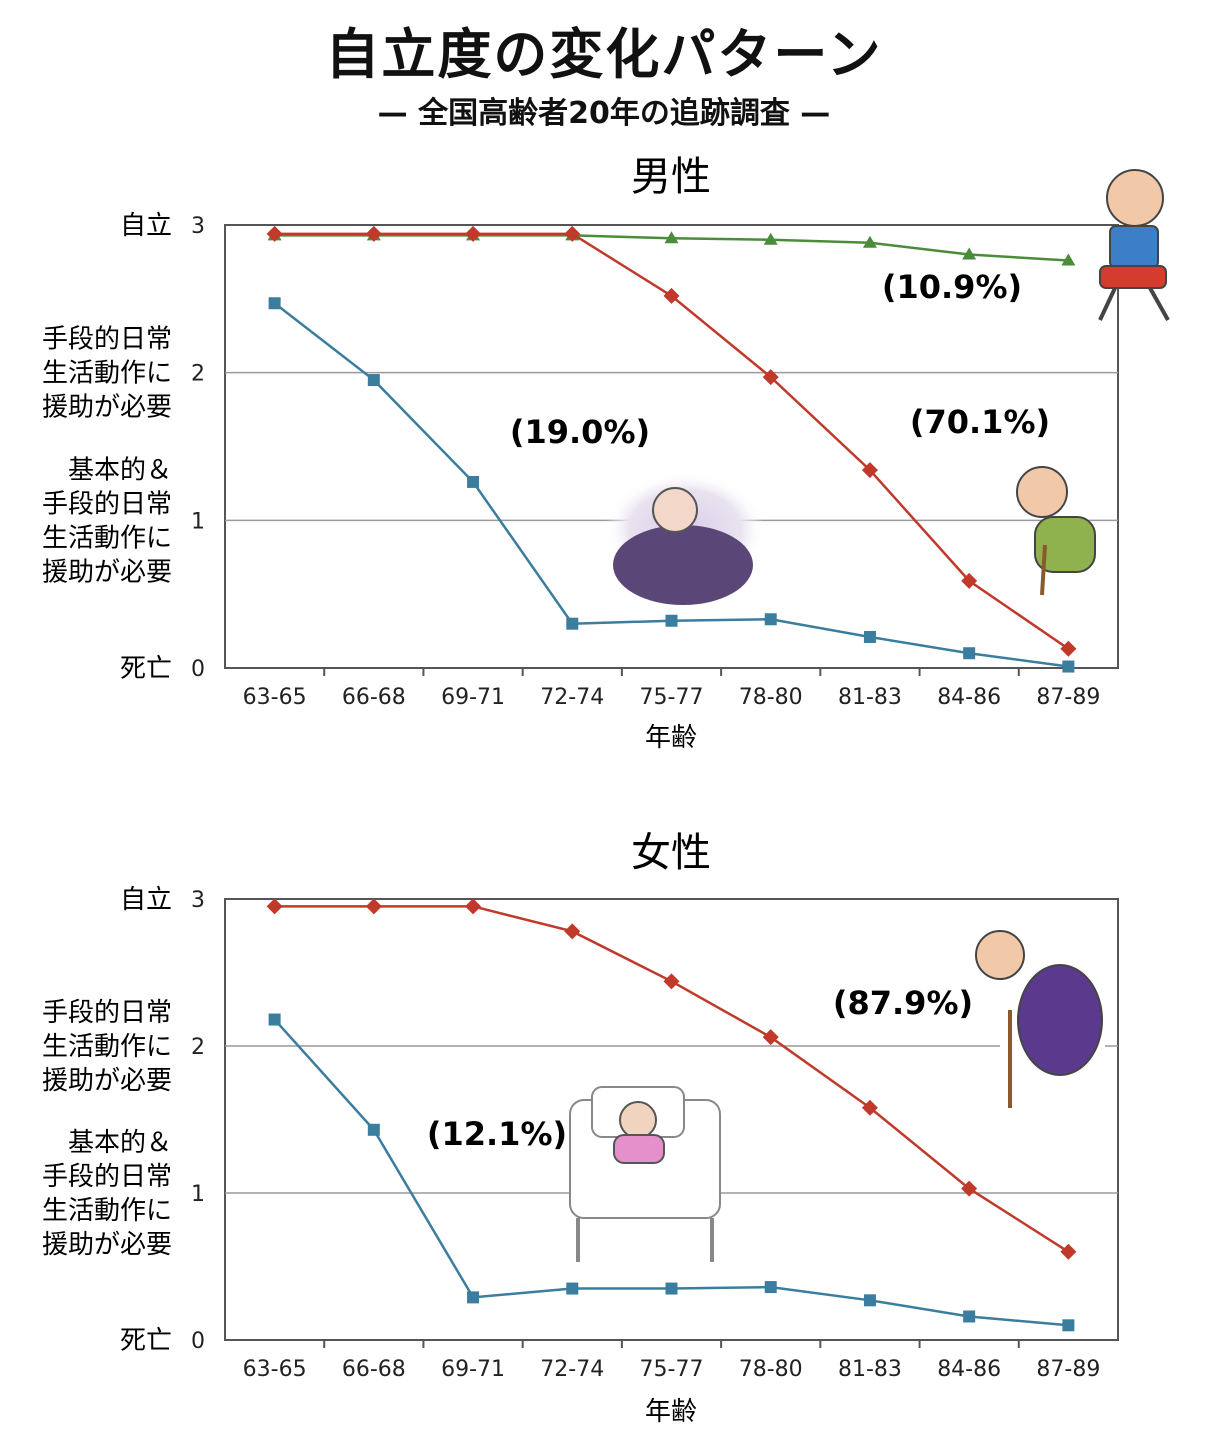 The width and height of the screenshot is (1208, 1444). What do you see at coordinates (604, 113) in the screenshot?
I see `subtitle: — 全国高齢者20年の追跡調査 —` at bounding box center [604, 113].